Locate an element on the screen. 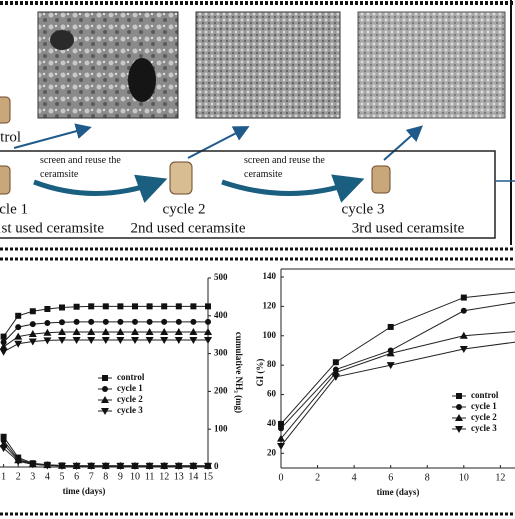 The image size is (515, 519). y-tick-label: 60 is located at coordinates (272, 394).